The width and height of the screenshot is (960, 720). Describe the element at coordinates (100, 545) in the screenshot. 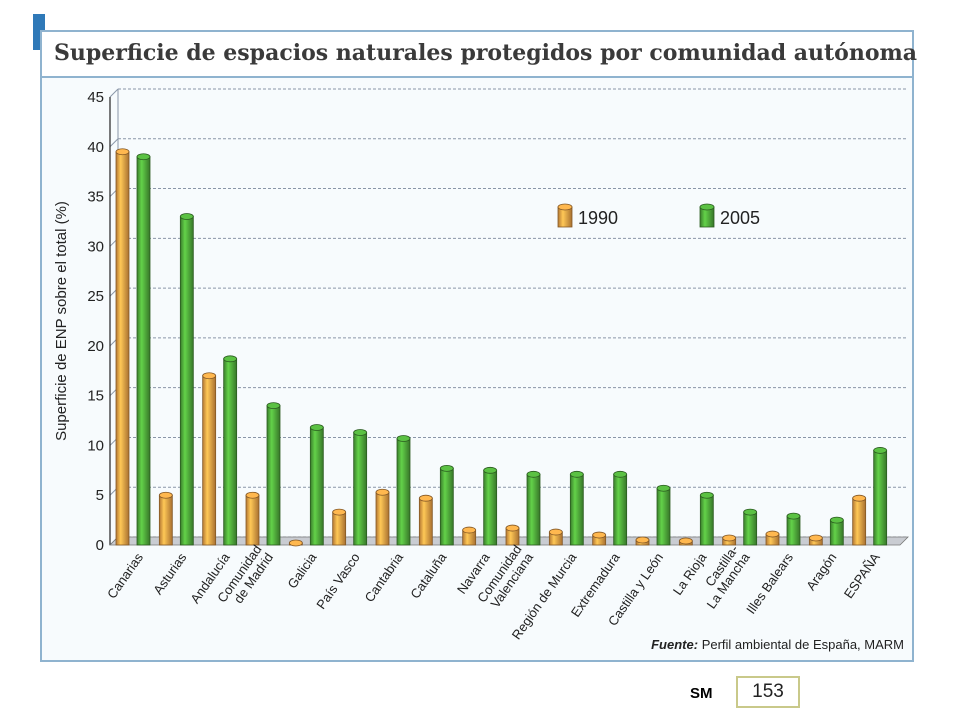

I see `y-tick-label: 0` at that location.